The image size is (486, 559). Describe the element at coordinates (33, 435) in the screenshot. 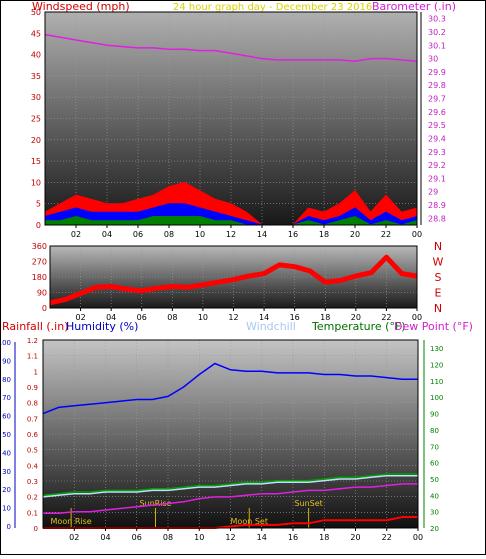

I see `rain-tick-label: 0.6` at that location.